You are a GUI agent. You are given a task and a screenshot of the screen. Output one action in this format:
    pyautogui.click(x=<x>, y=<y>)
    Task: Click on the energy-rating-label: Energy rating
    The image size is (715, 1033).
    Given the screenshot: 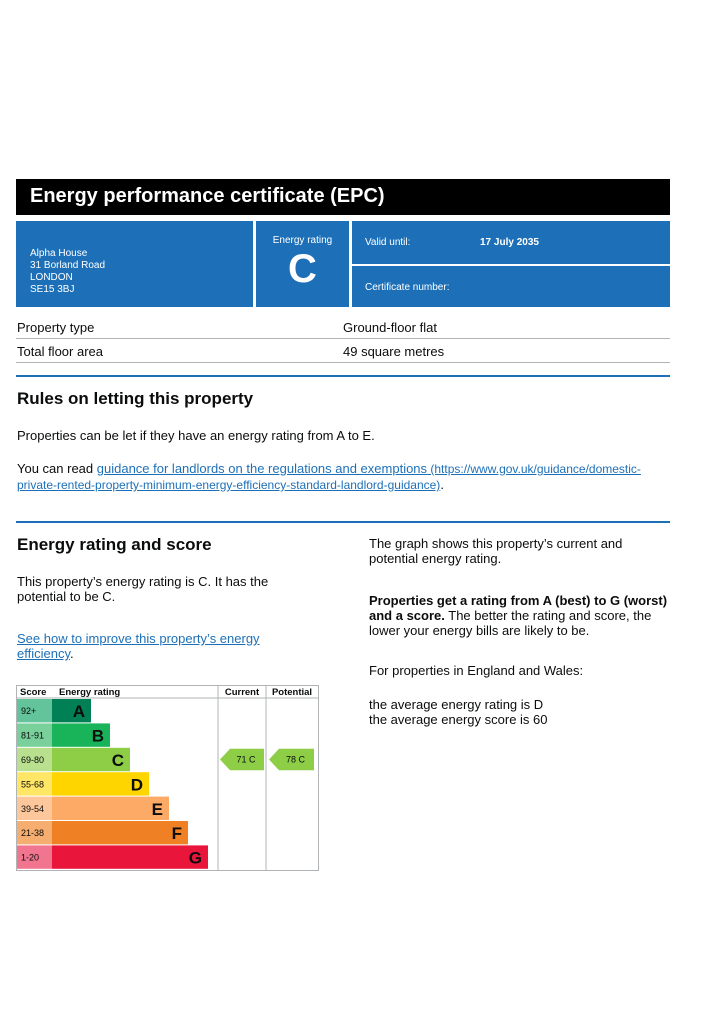 What is the action you would take?
    pyautogui.click(x=302, y=240)
    